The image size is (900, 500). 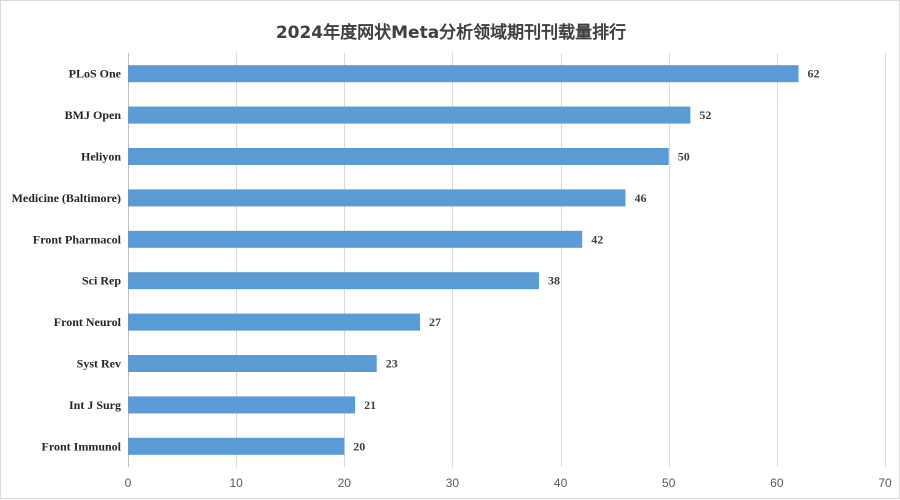 What do you see at coordinates (561, 483) in the screenshot?
I see `x-tick-label: 40` at bounding box center [561, 483].